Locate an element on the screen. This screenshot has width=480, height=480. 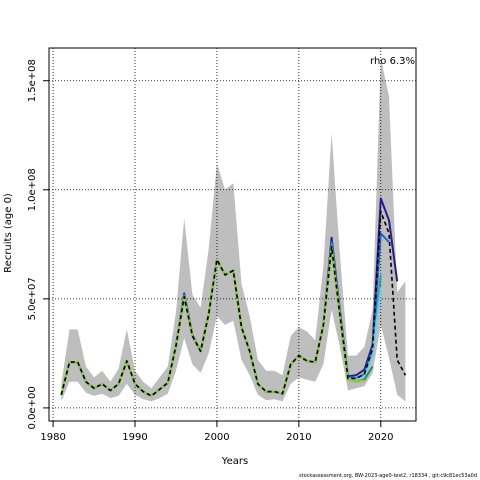
y-tick-label-1: 5.0e+07 is located at coordinates (32, 298).